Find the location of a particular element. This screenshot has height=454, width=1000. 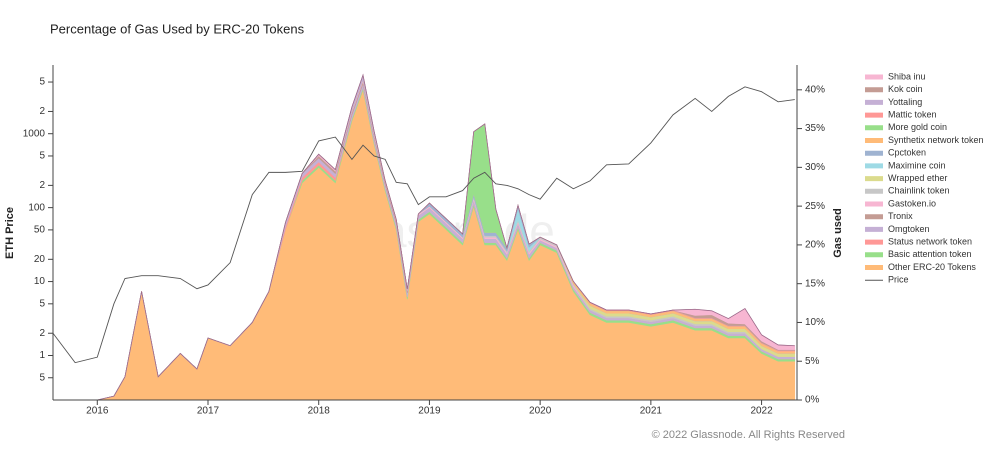

x-tick-label: 2022 is located at coordinates (761, 411).